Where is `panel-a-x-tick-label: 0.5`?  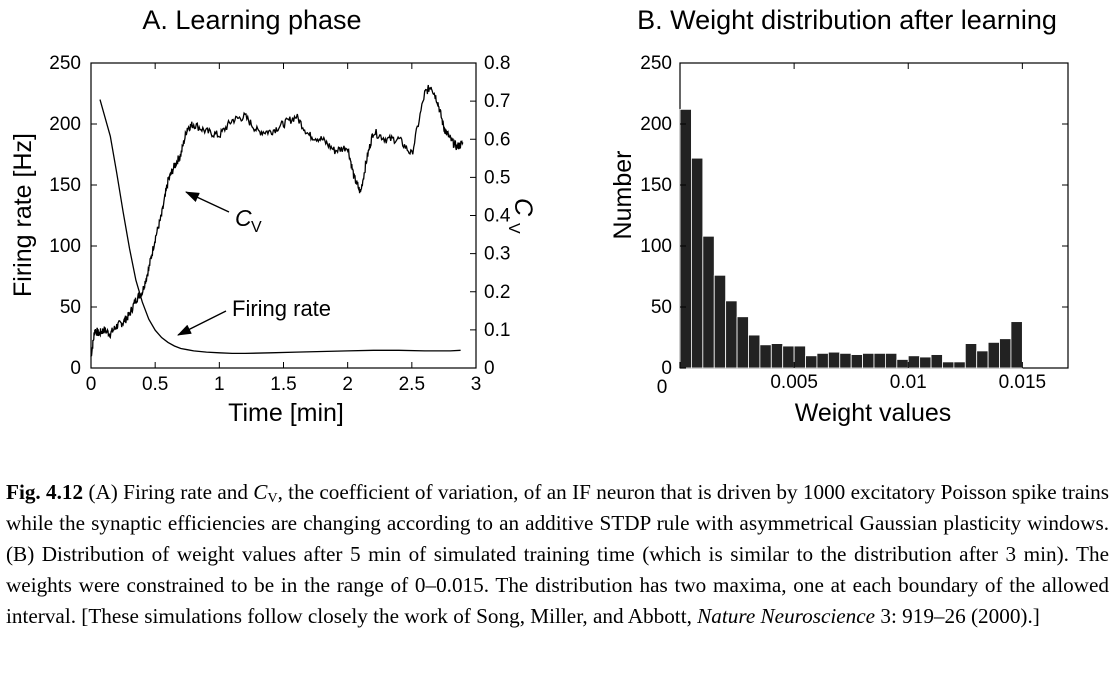 panel-a-x-tick-label: 0.5 is located at coordinates (155, 384).